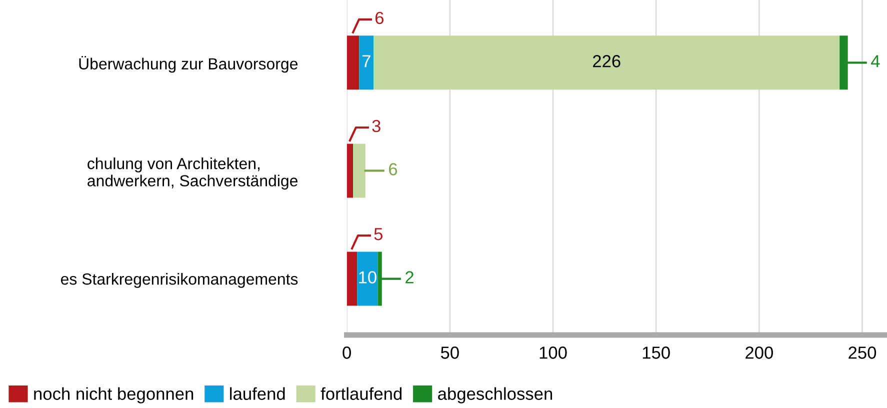 This screenshot has height=408, width=887. What do you see at coordinates (188, 64) in the screenshot?
I see `y-tick-label: Überwachung zur Bauvorsorge` at bounding box center [188, 64].